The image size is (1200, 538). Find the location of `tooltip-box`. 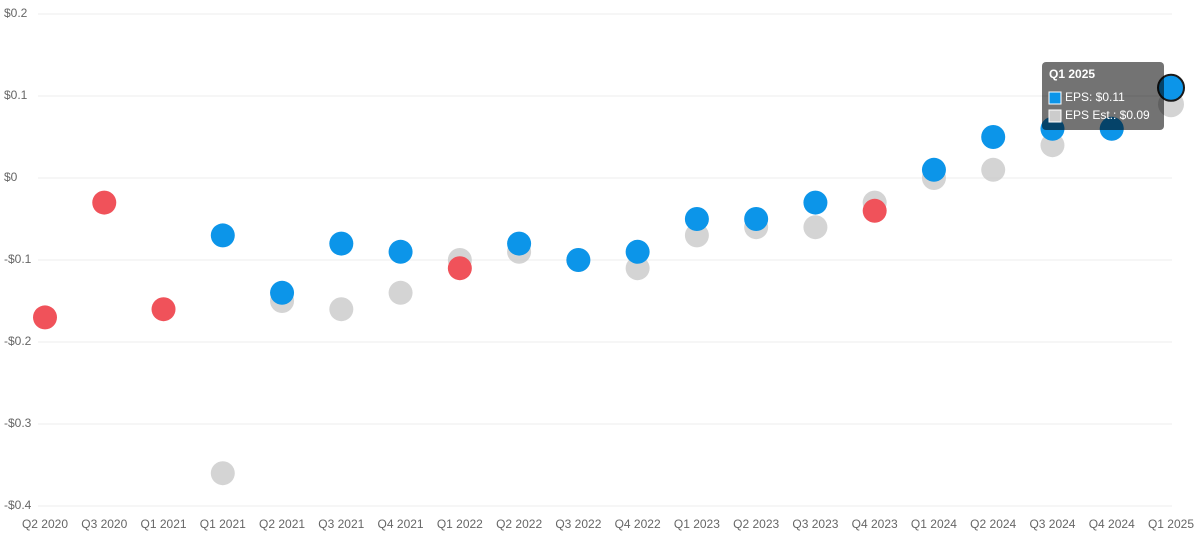

tooltip-box is located at coordinates (1103, 96).